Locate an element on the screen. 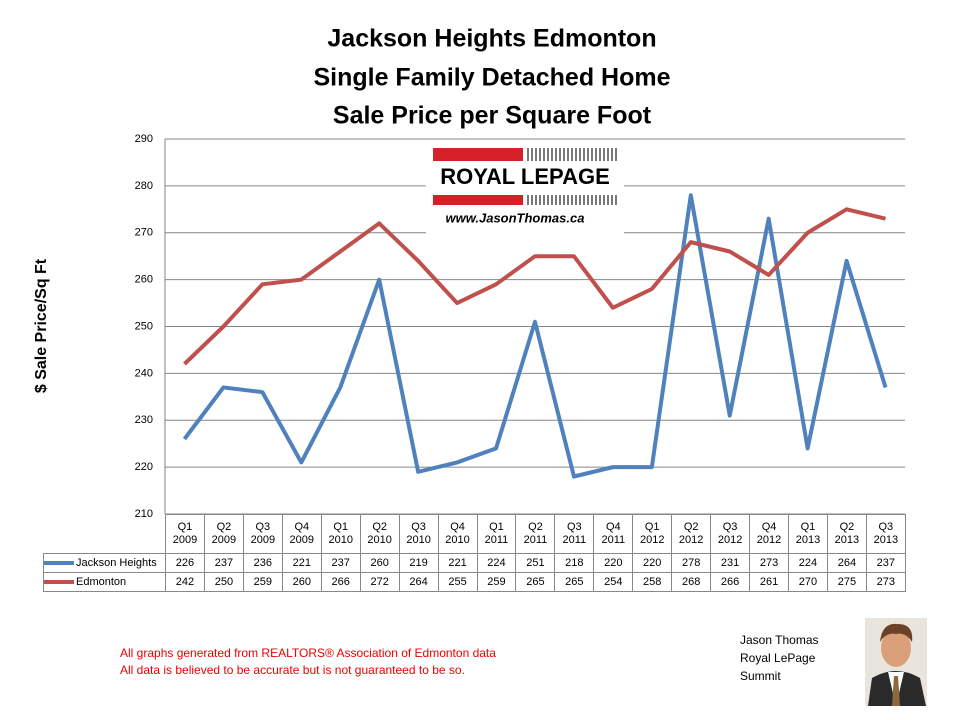  legend-label: Jackson Heights is located at coordinates (116, 563).